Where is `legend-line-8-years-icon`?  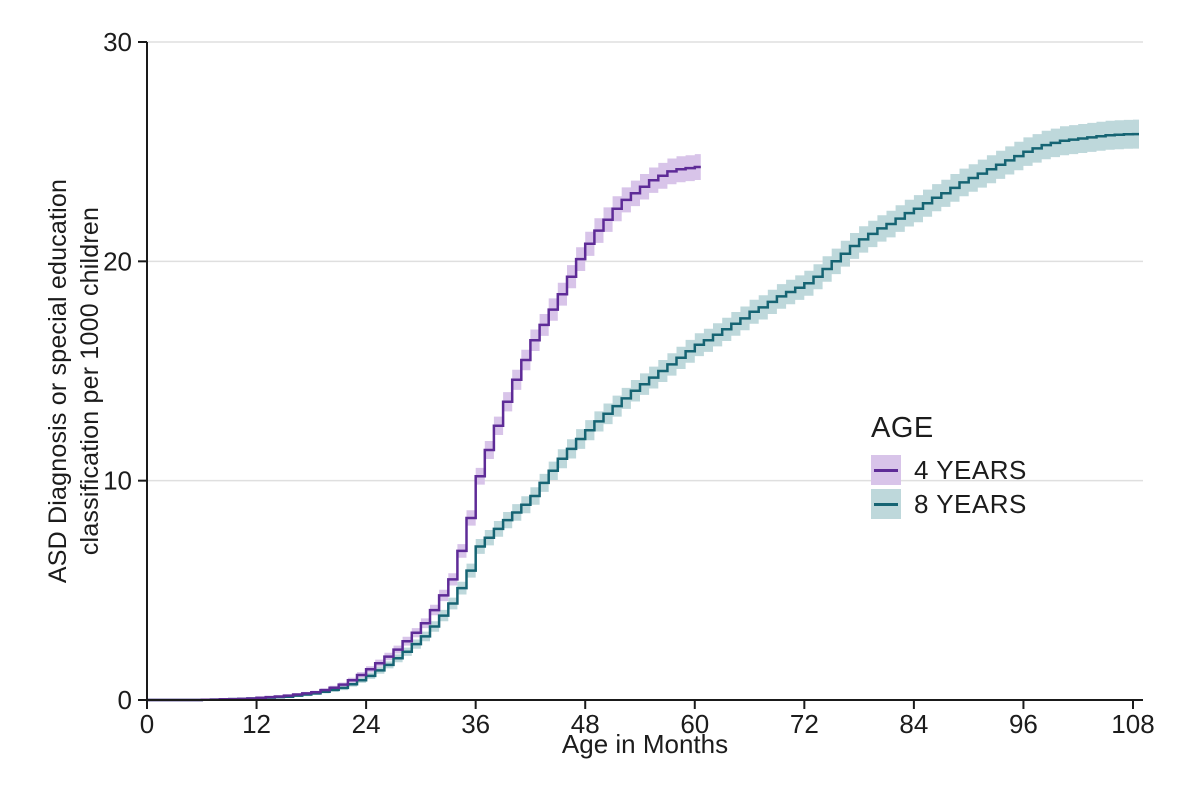 legend-line-8-years-icon is located at coordinates (886, 504).